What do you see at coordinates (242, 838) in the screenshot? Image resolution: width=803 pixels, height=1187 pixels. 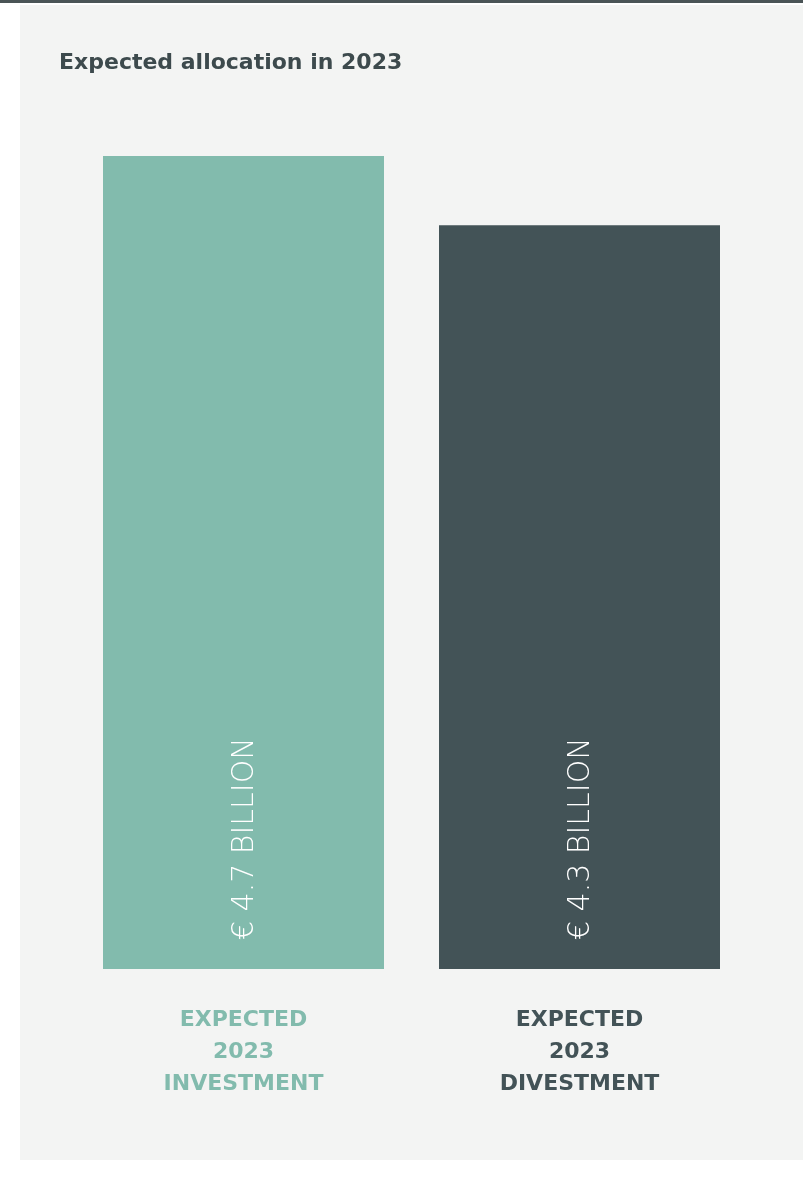 I see `data-label: € 4.7 BILLION` at bounding box center [242, 838].